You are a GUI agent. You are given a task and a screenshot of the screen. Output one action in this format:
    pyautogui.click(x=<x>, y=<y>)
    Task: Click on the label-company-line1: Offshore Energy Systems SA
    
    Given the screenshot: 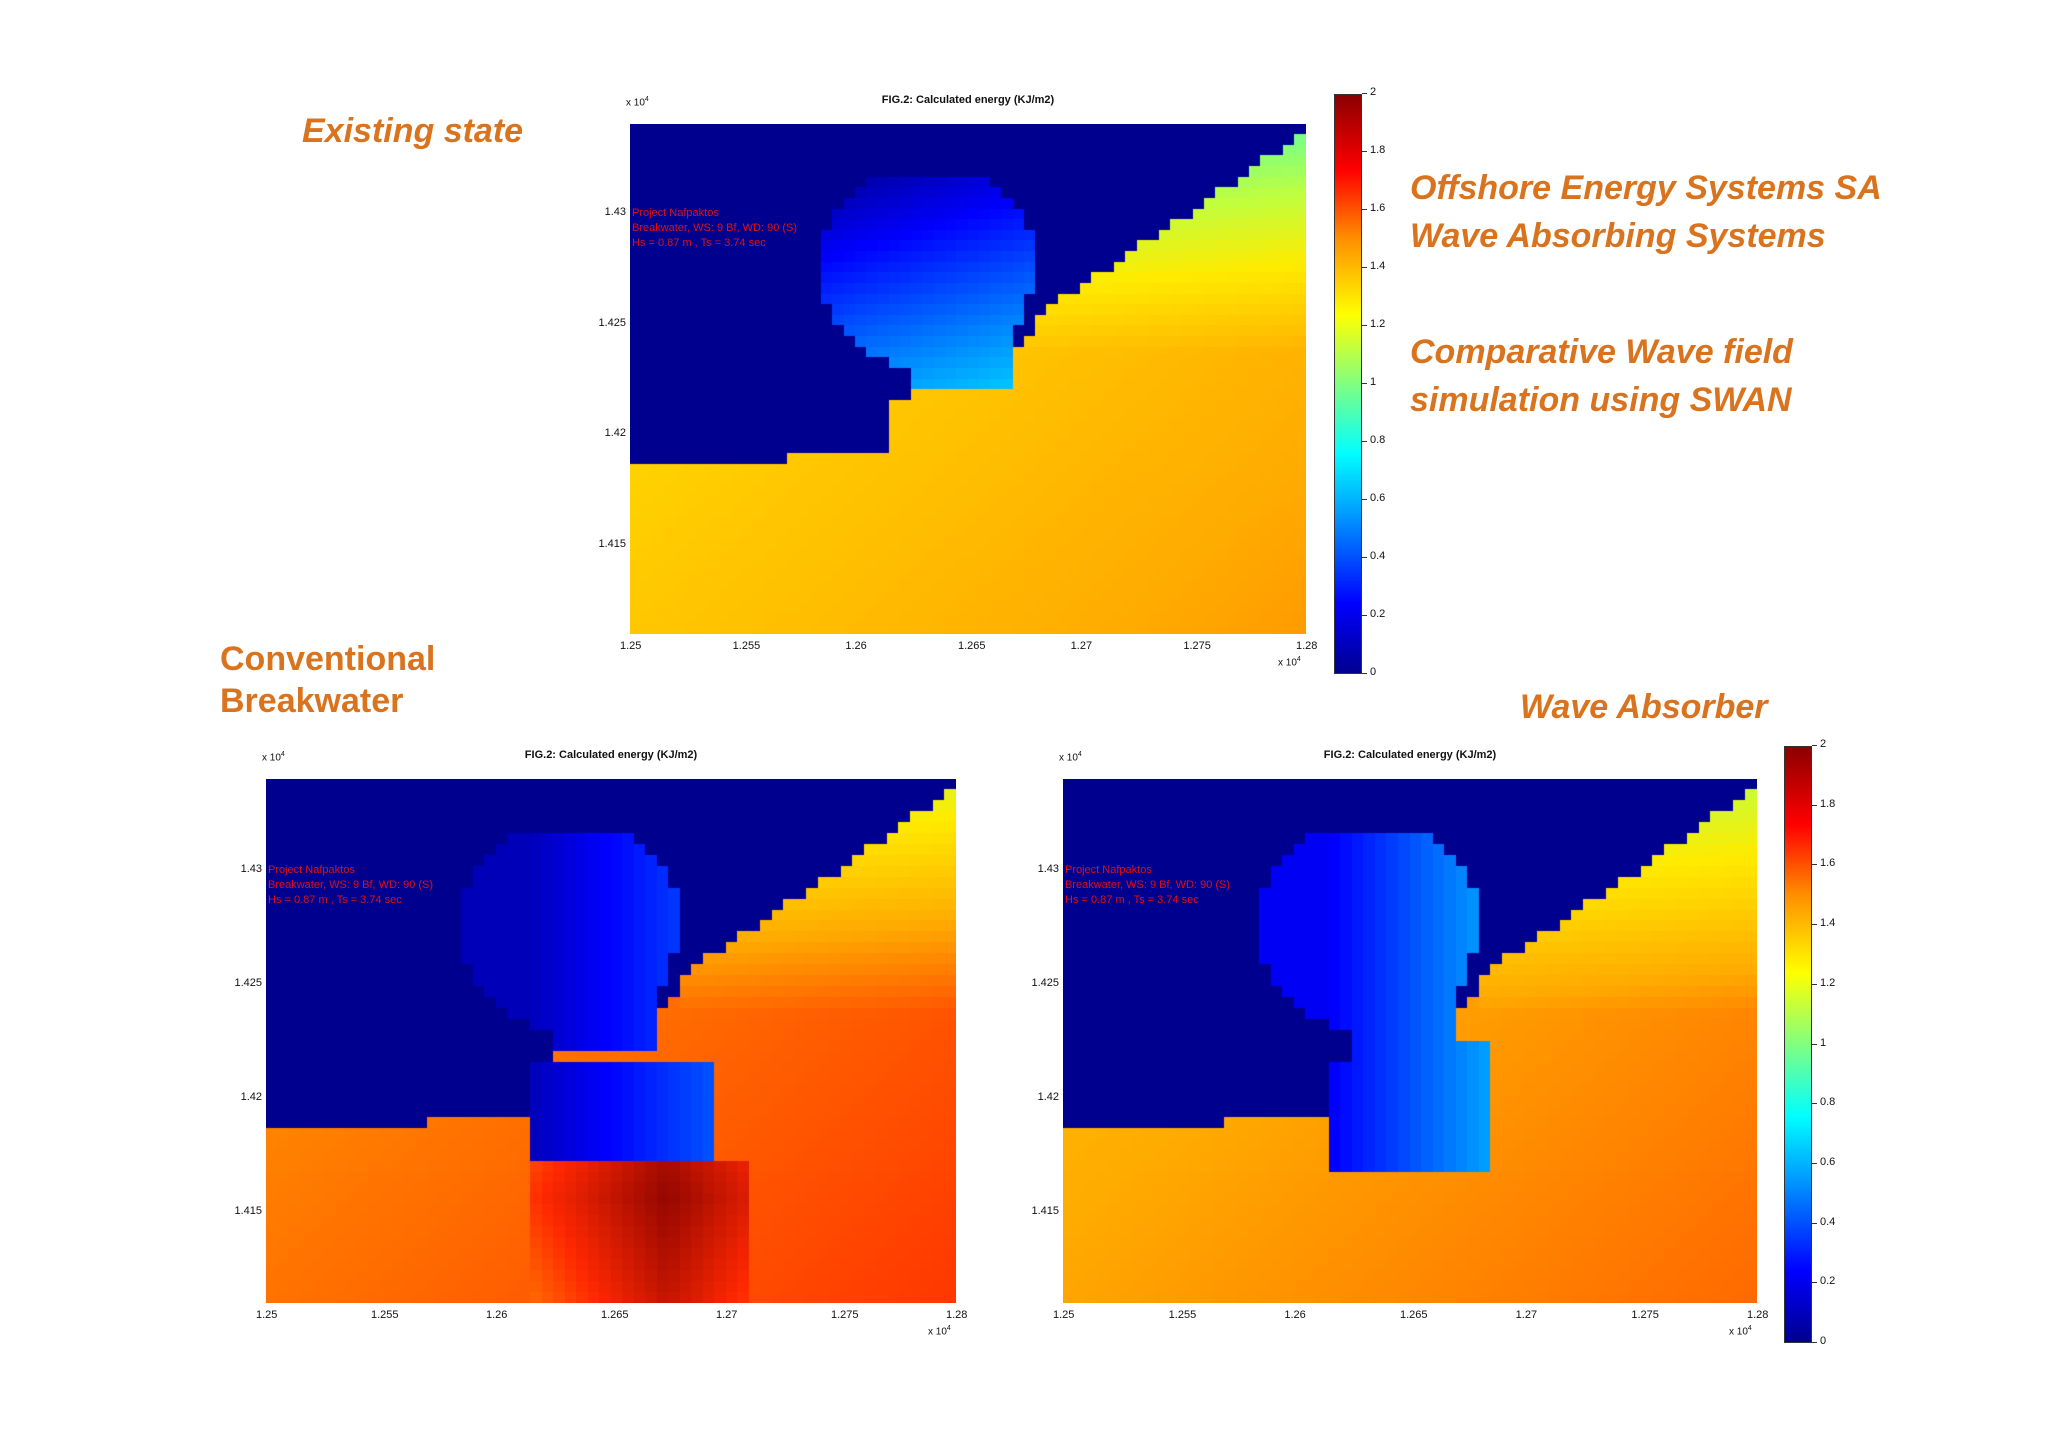 What is the action you would take?
    pyautogui.click(x=1646, y=188)
    